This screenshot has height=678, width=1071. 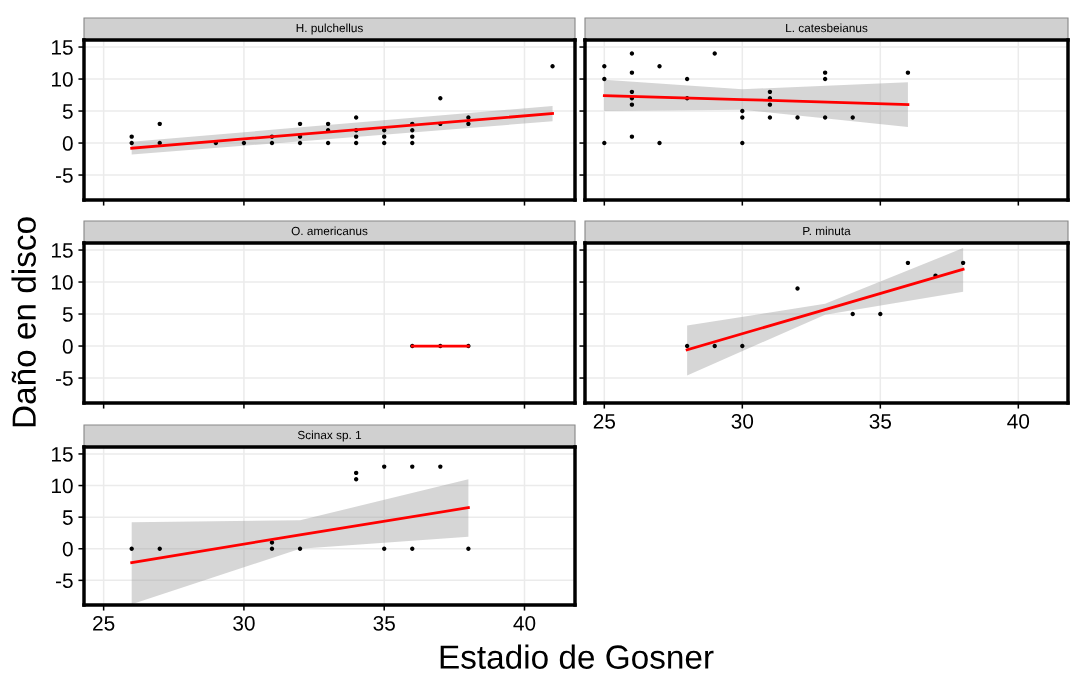 What do you see at coordinates (329, 29) in the screenshot?
I see `chart-title: H. pulchellus` at bounding box center [329, 29].